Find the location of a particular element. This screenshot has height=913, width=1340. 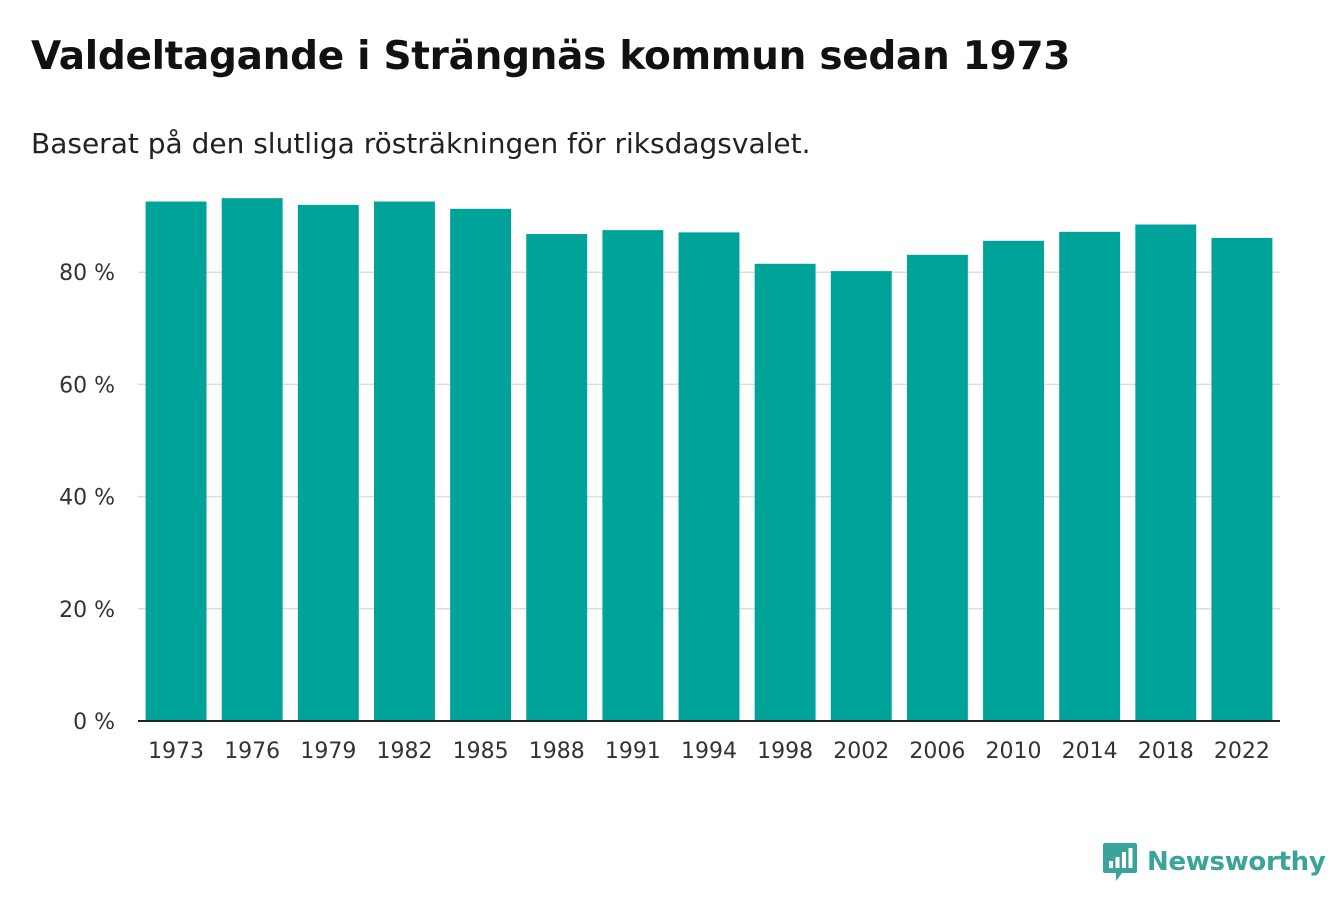

brand-name: Newsworthy is located at coordinates (1236, 862).